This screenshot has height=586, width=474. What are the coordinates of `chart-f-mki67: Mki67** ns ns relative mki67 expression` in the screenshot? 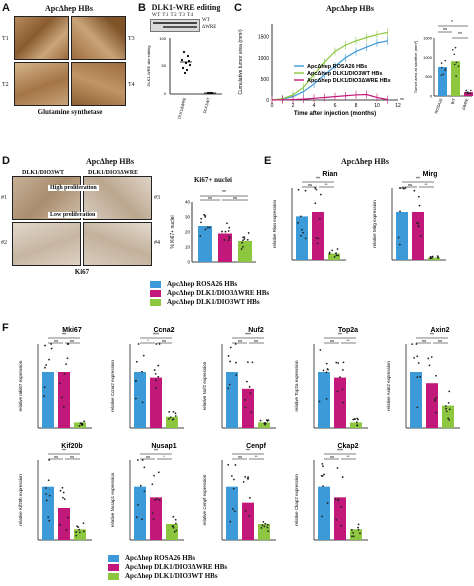 It's located at (55, 378).